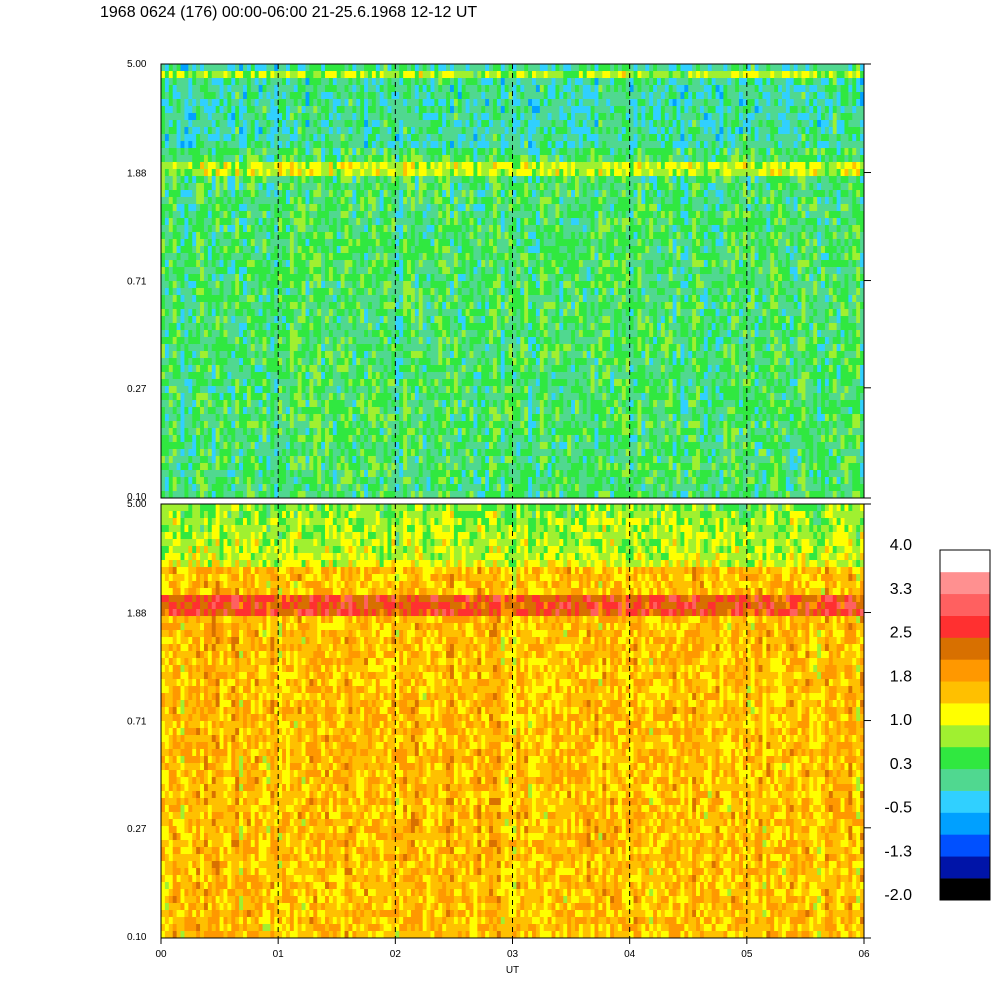 The height and width of the screenshot is (1000, 1000). What do you see at coordinates (279, 954) in the screenshot?
I see `x-tick-label: 01` at bounding box center [279, 954].